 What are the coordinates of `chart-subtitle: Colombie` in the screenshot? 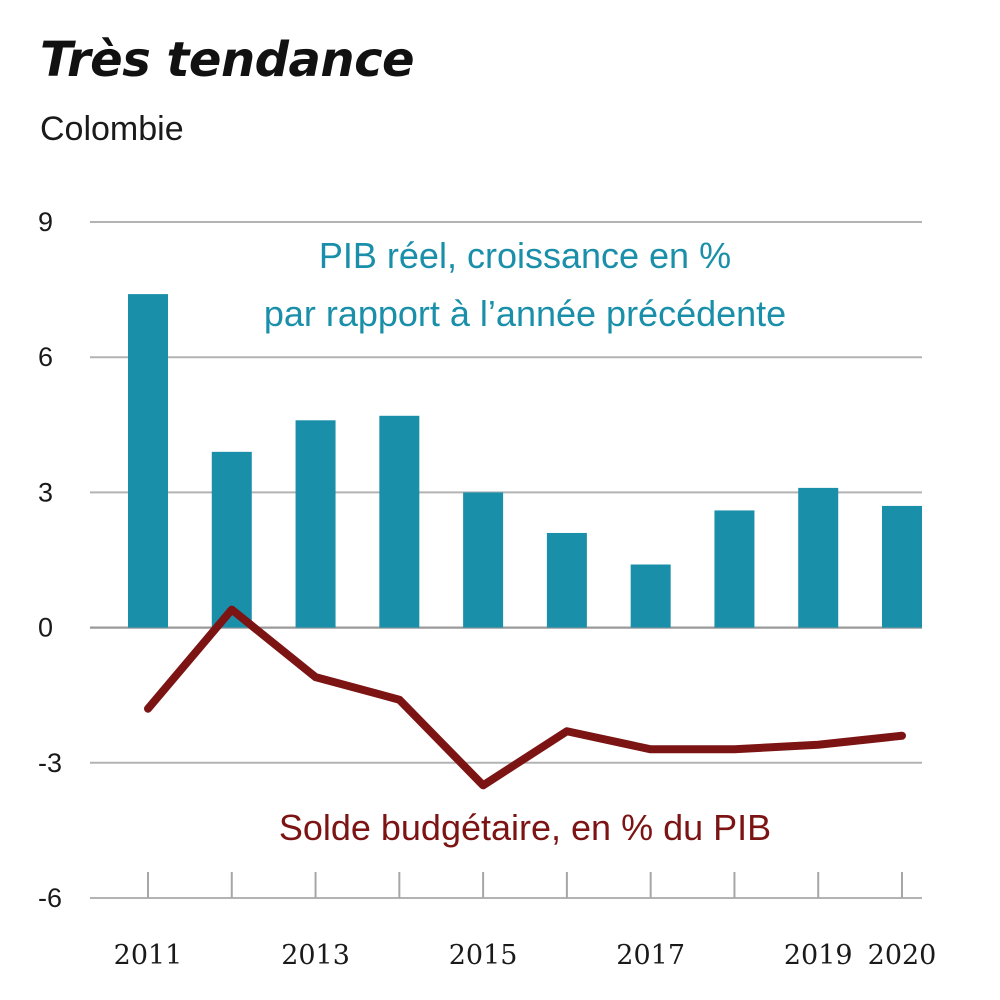 It's located at (112, 129).